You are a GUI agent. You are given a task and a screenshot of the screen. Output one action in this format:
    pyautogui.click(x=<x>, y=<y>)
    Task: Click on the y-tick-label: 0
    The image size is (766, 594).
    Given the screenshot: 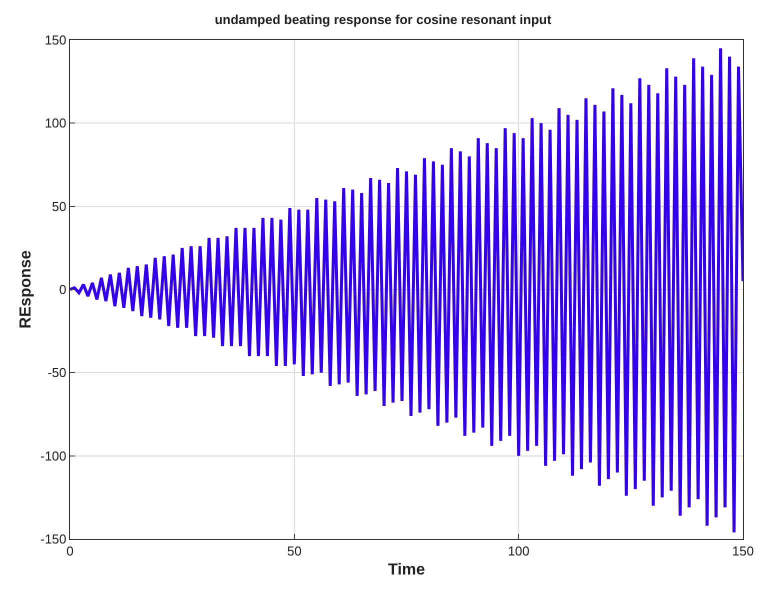 What is the action you would take?
    pyautogui.click(x=62, y=290)
    